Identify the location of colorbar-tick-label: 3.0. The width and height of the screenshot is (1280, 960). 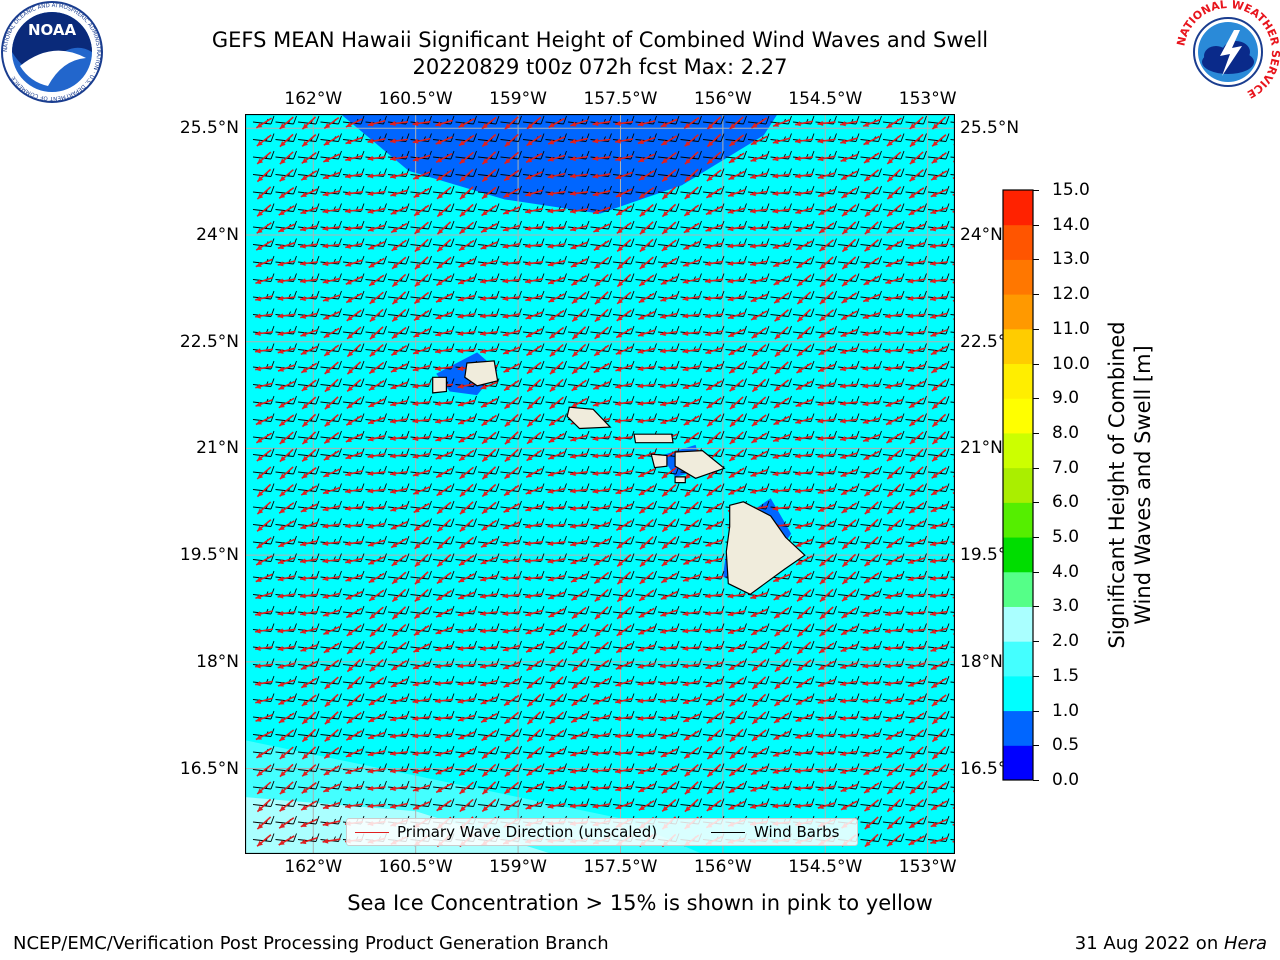
(1066, 606).